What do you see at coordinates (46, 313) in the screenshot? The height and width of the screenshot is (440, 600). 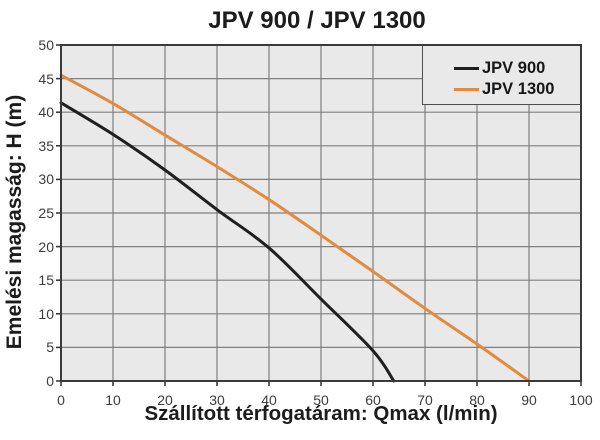 I see `y-tick-label-10: 10` at bounding box center [46, 313].